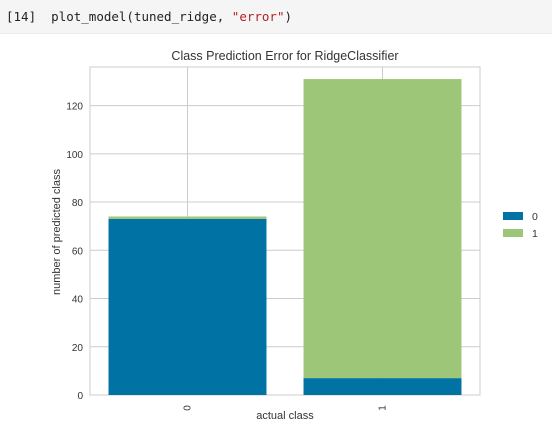 The width and height of the screenshot is (552, 430). What do you see at coordinates (80, 396) in the screenshot?
I see `y-tick-label: 0` at bounding box center [80, 396].